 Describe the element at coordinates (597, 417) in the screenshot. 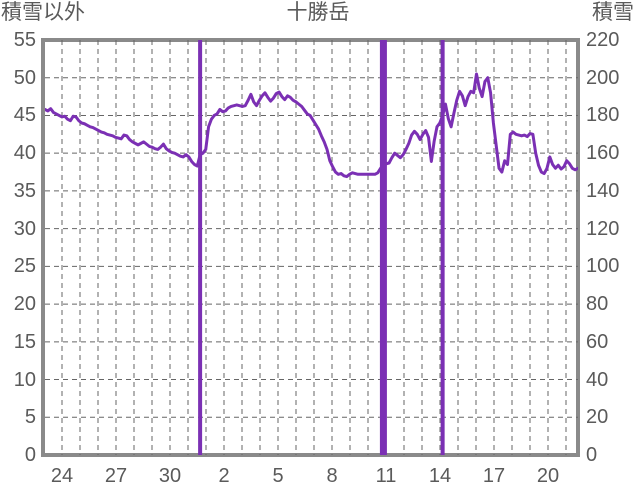

I see `right-axis-tick-20: 20` at that location.